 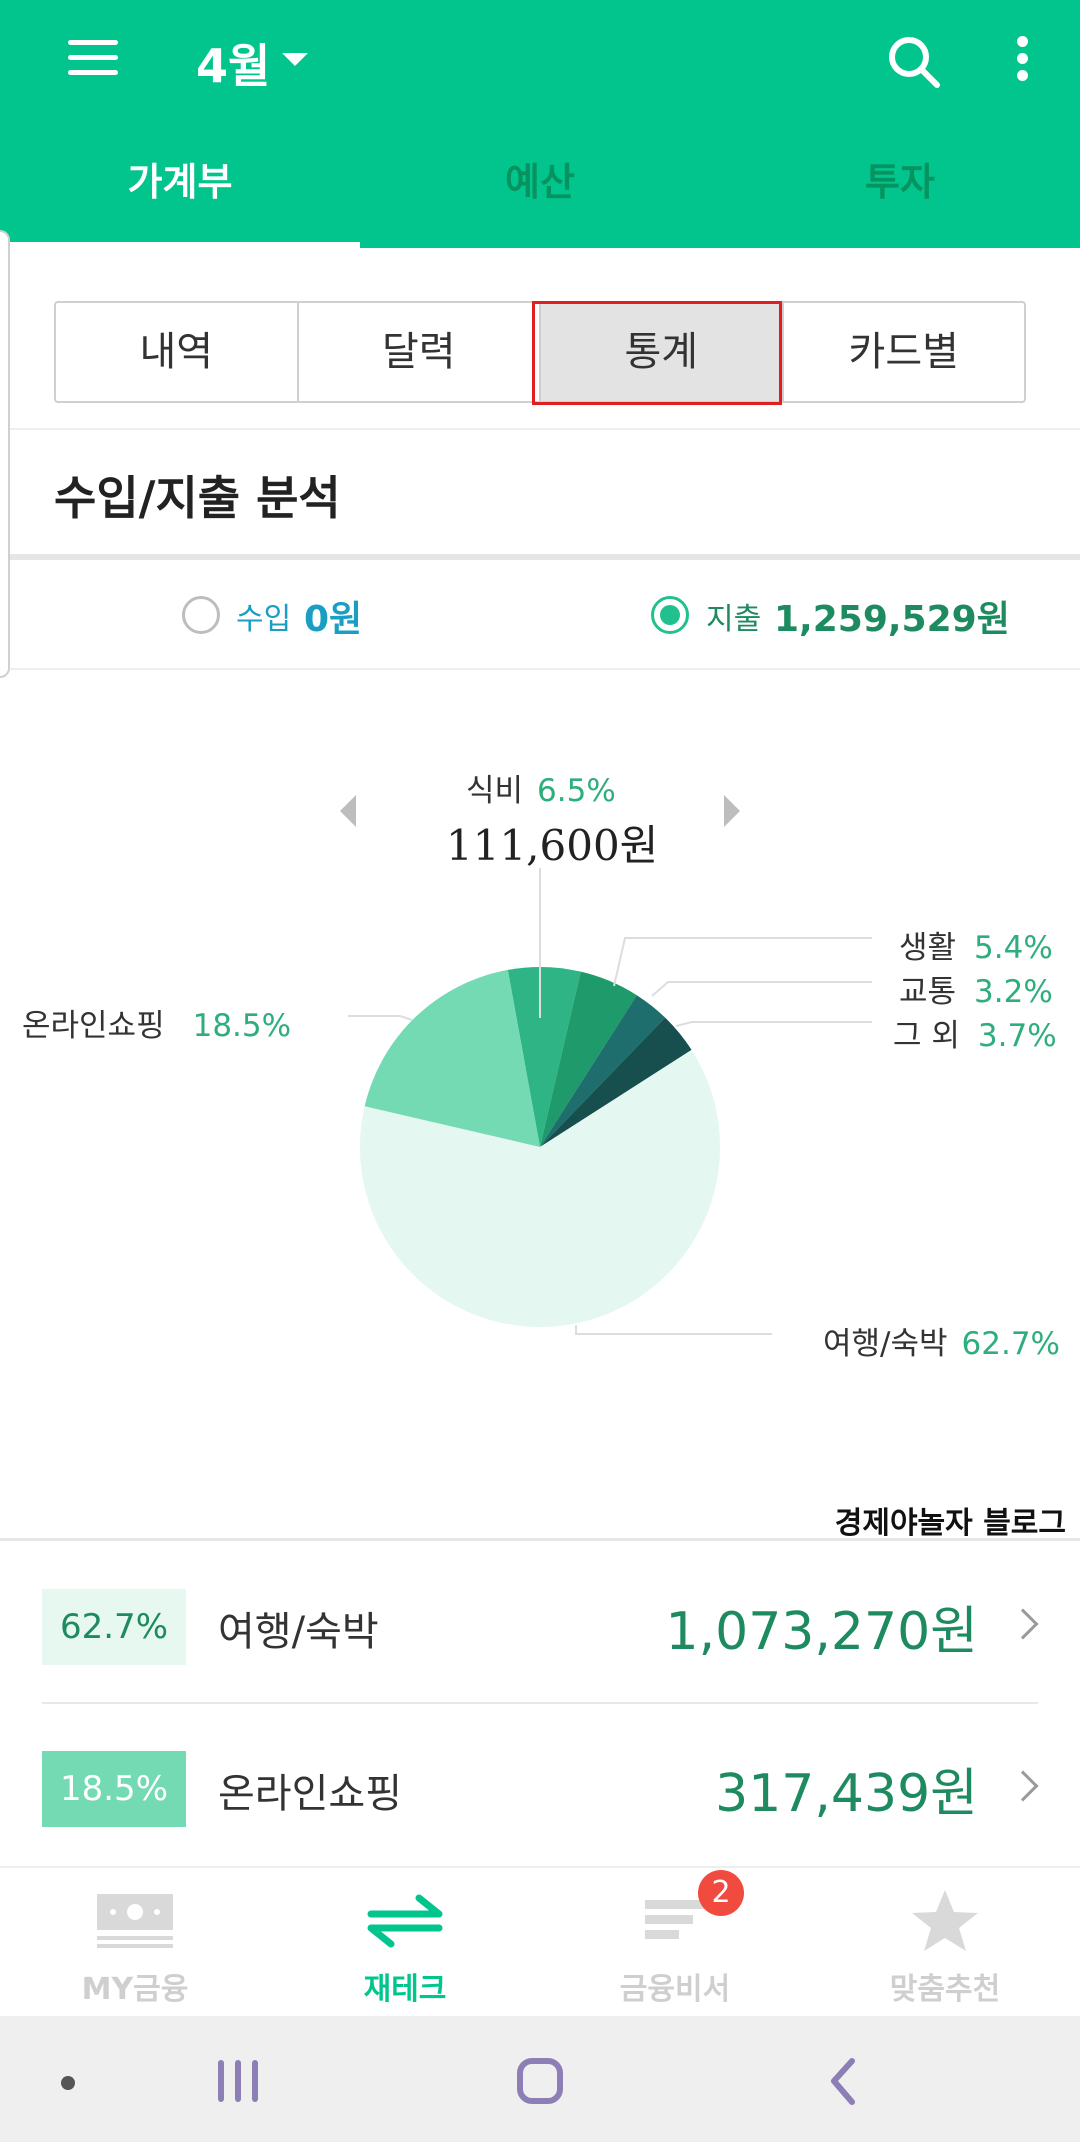 What do you see at coordinates (405, 1921) in the screenshot?
I see `exchange-arrows-icon` at bounding box center [405, 1921].